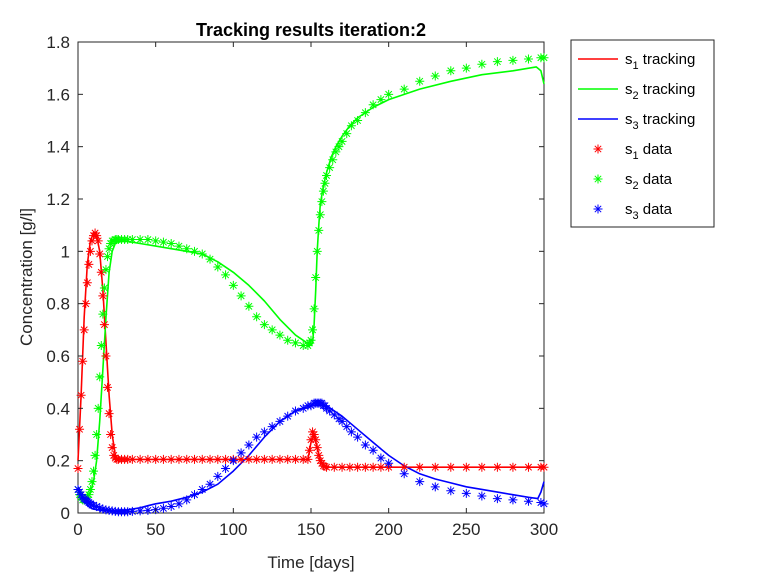 This screenshot has height=576, width=768. I want to click on legend-label: s2 tracking, so click(660, 91).